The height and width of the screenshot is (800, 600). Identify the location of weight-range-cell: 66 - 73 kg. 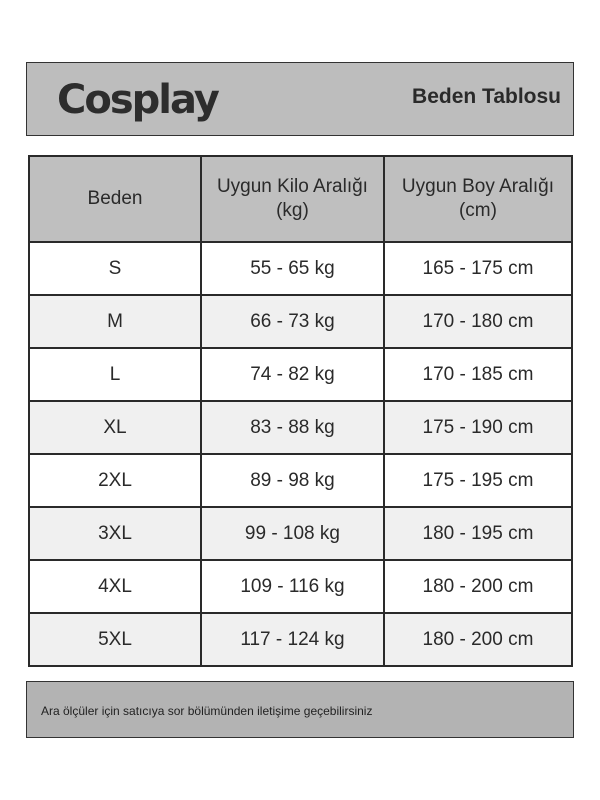
(292, 321).